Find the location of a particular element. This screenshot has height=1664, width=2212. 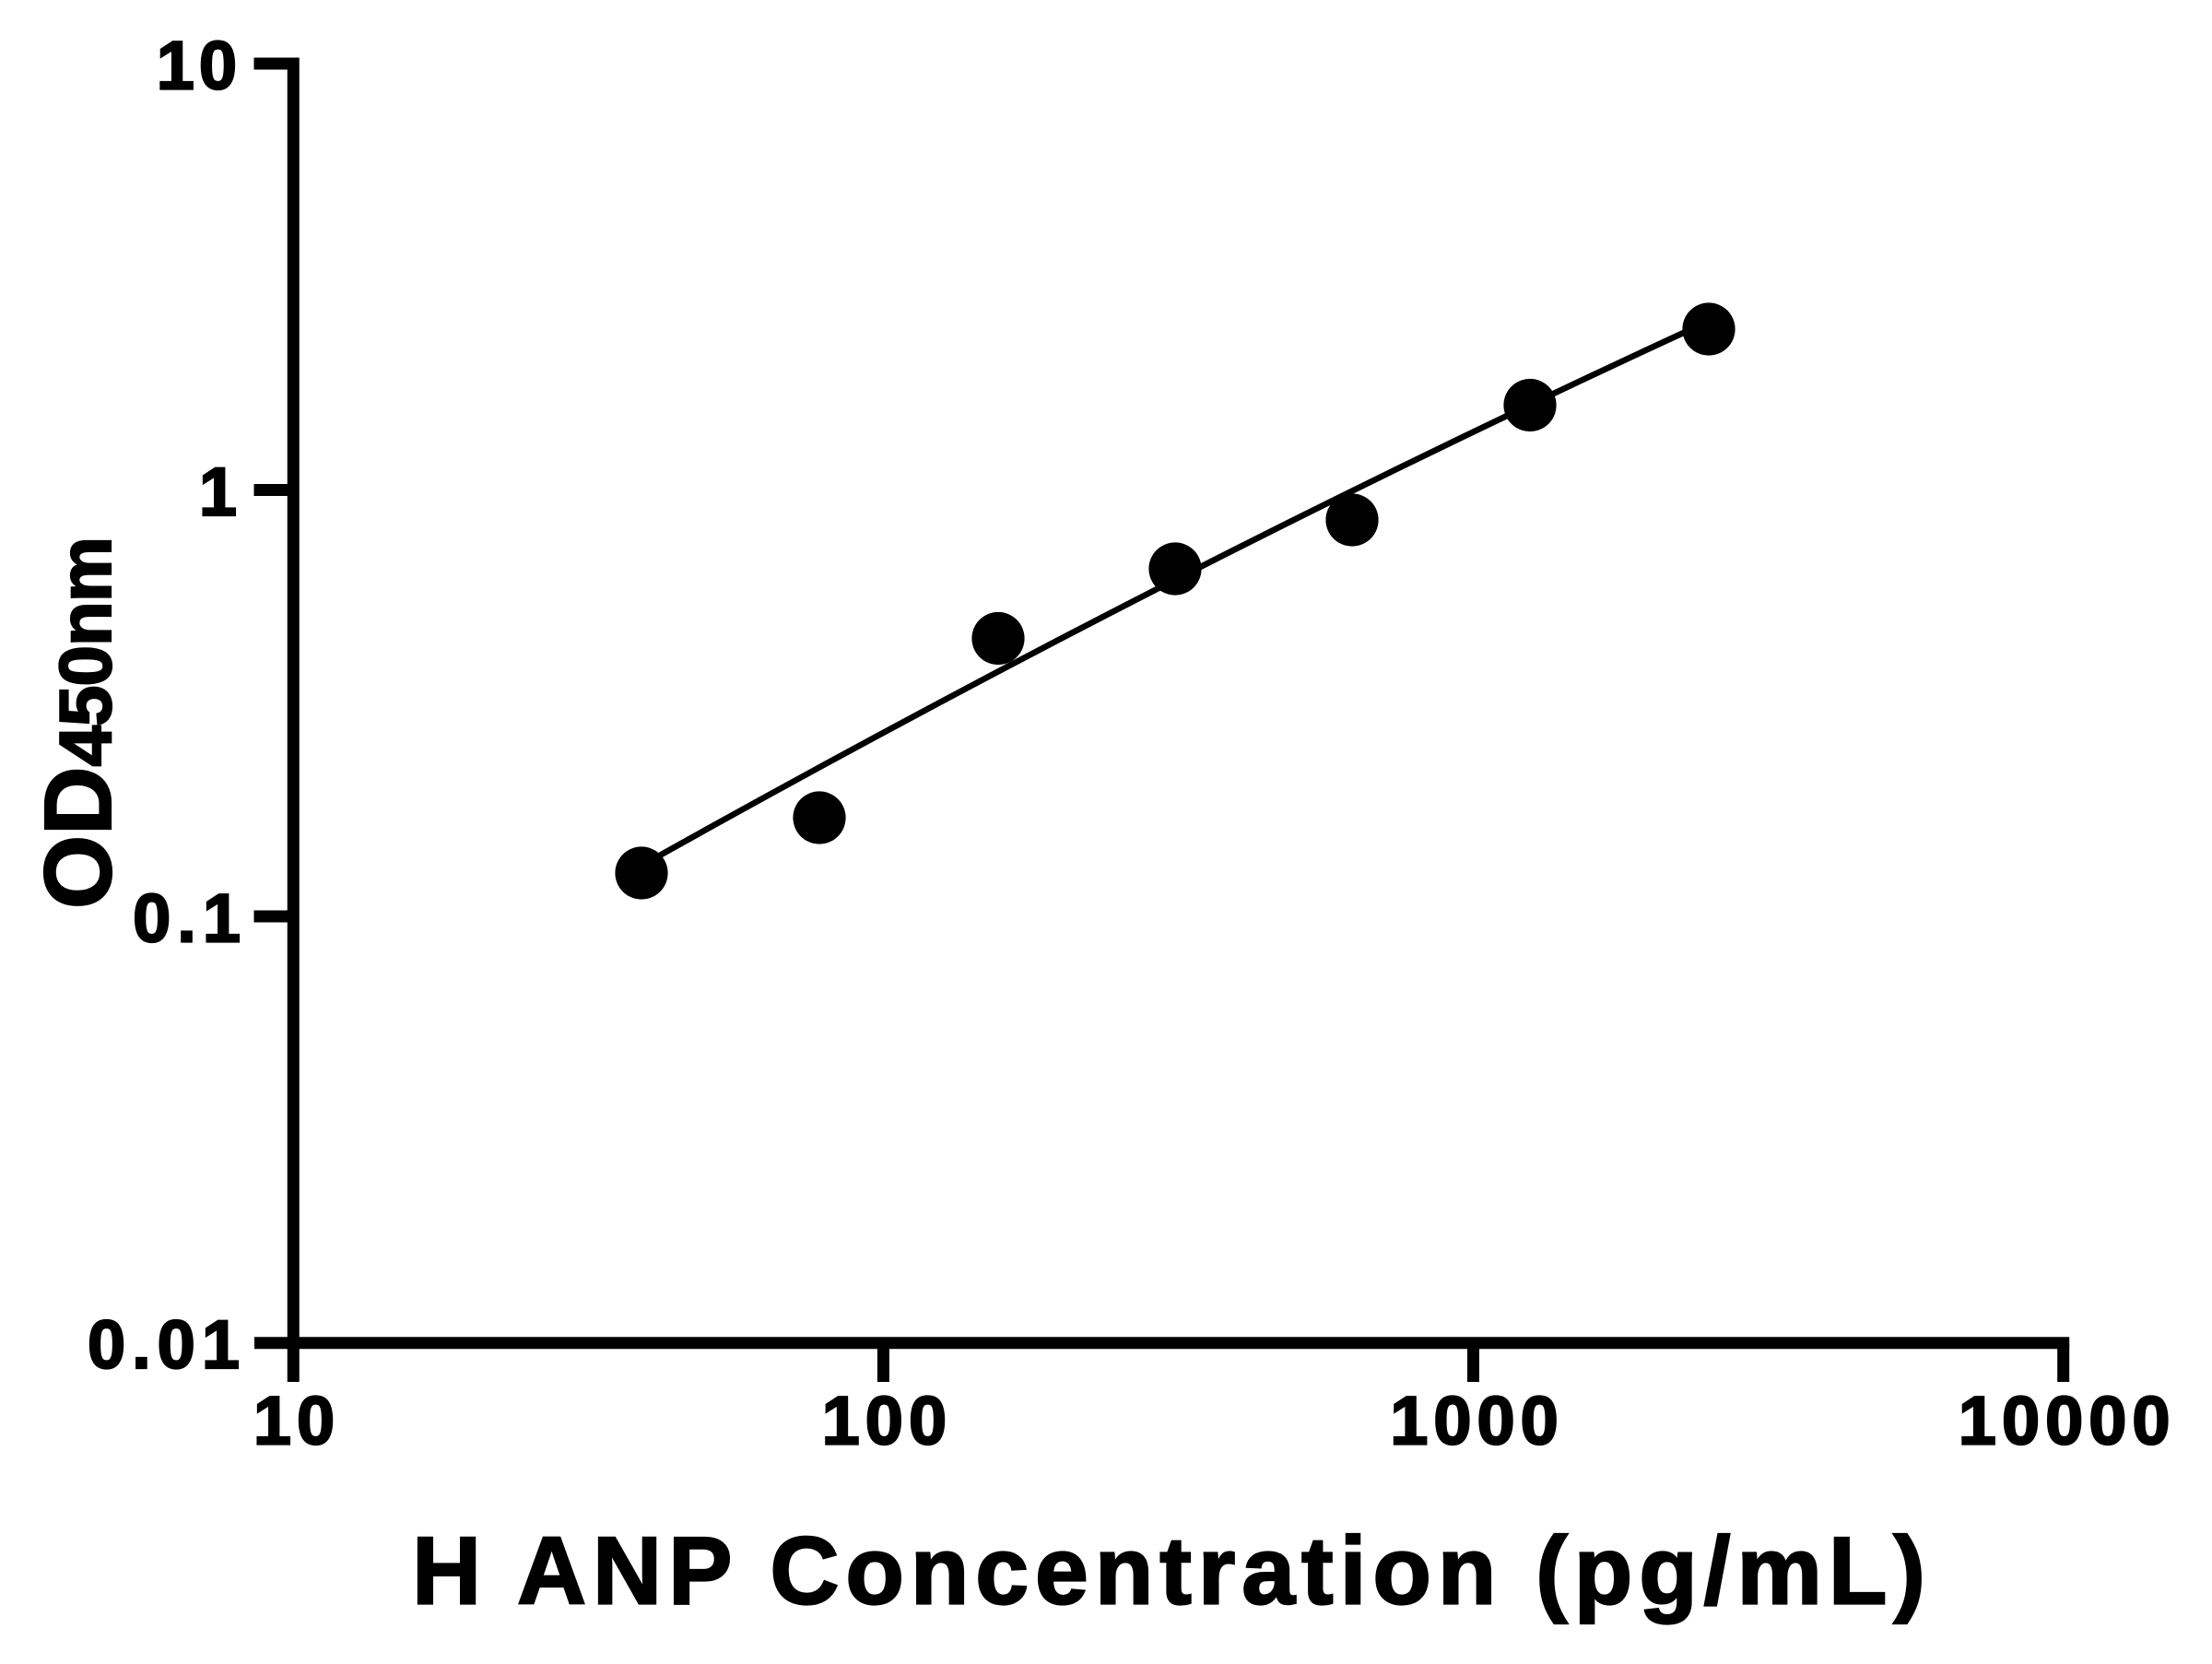

svg-text: 1000 is located at coordinates (1477, 1420).